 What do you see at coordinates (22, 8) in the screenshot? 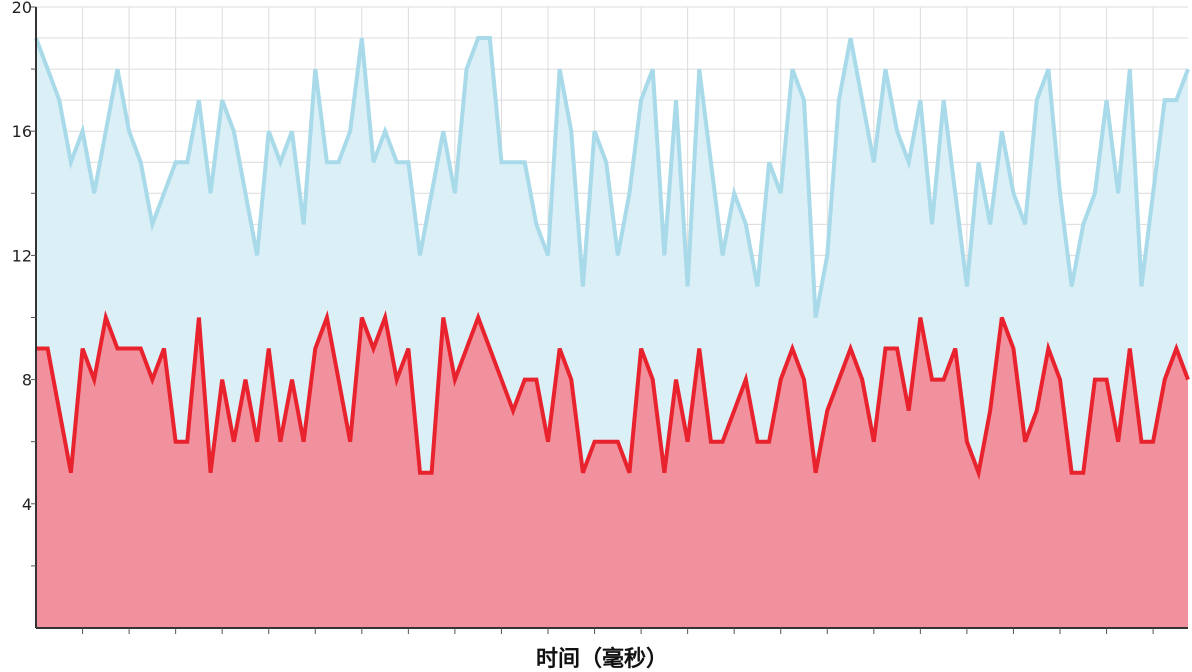
I see `y-tick-label: 20` at bounding box center [22, 8].